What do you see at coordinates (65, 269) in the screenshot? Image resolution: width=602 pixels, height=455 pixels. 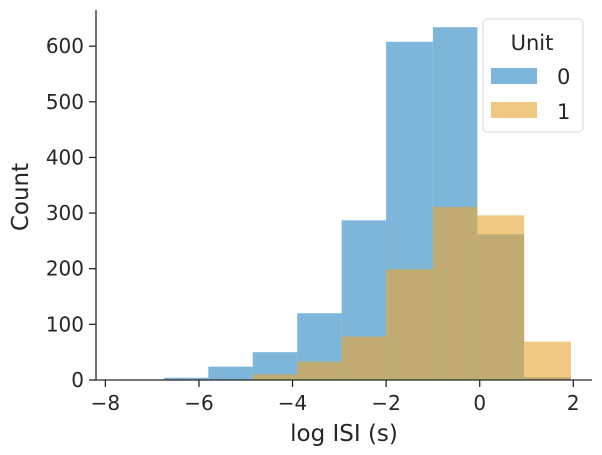 I see `y-tick-label: 200` at bounding box center [65, 269].